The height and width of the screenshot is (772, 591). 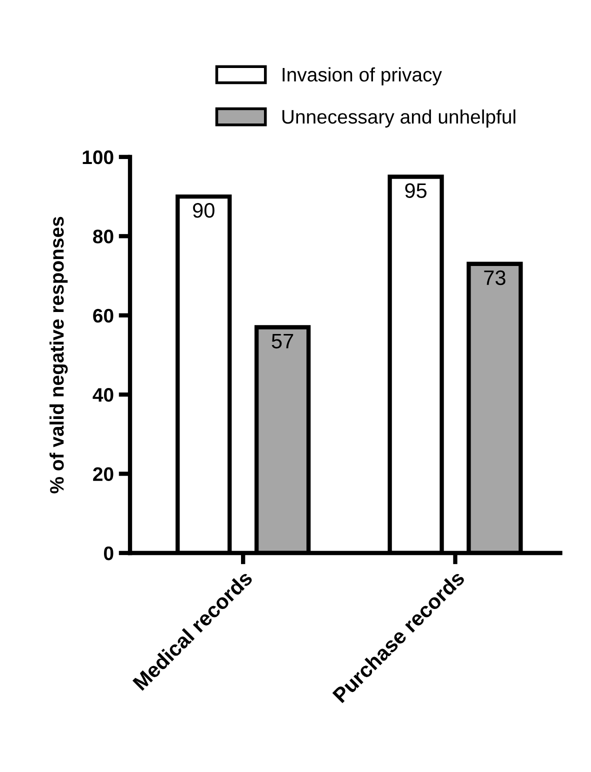 What do you see at coordinates (362, 76) in the screenshot?
I see `legend-label: Invasion of privacy` at bounding box center [362, 76].